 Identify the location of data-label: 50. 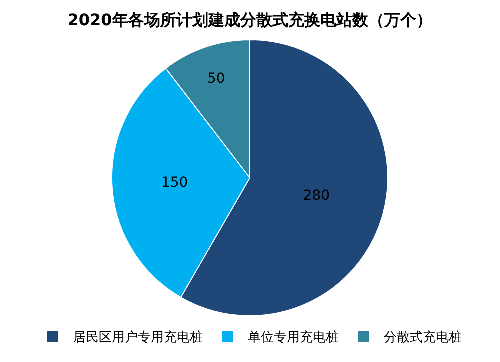
(217, 79).